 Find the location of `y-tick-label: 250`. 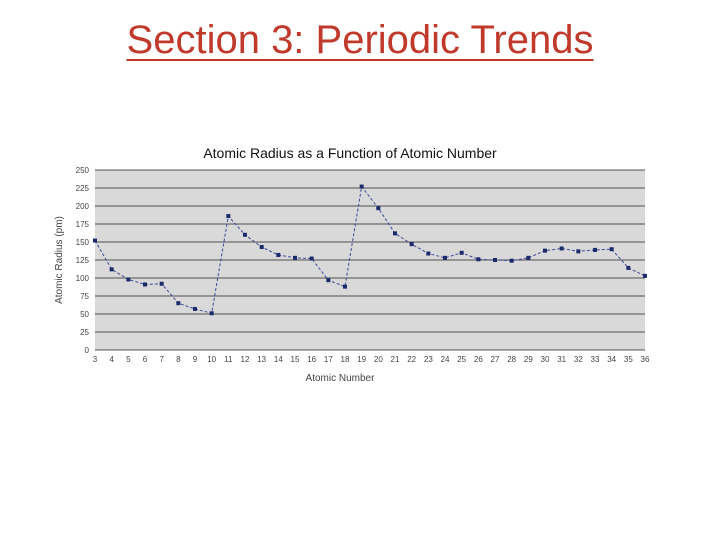

y-tick-label: 250 is located at coordinates (83, 170).